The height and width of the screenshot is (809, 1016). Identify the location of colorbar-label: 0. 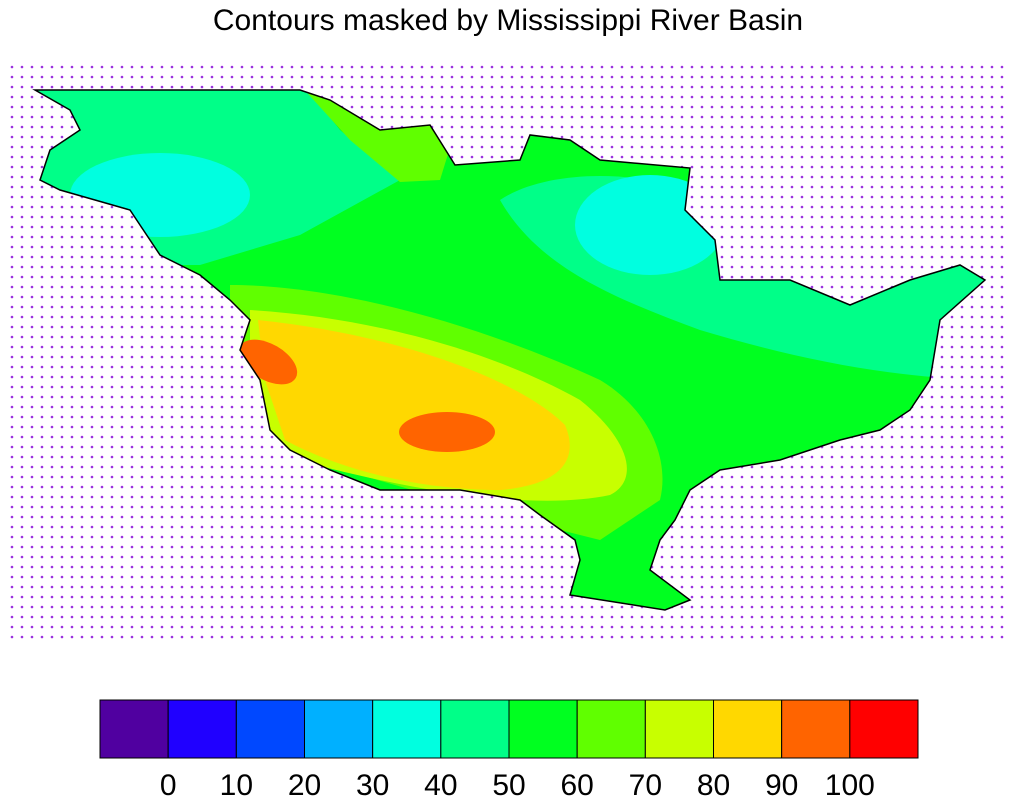
(168, 785).